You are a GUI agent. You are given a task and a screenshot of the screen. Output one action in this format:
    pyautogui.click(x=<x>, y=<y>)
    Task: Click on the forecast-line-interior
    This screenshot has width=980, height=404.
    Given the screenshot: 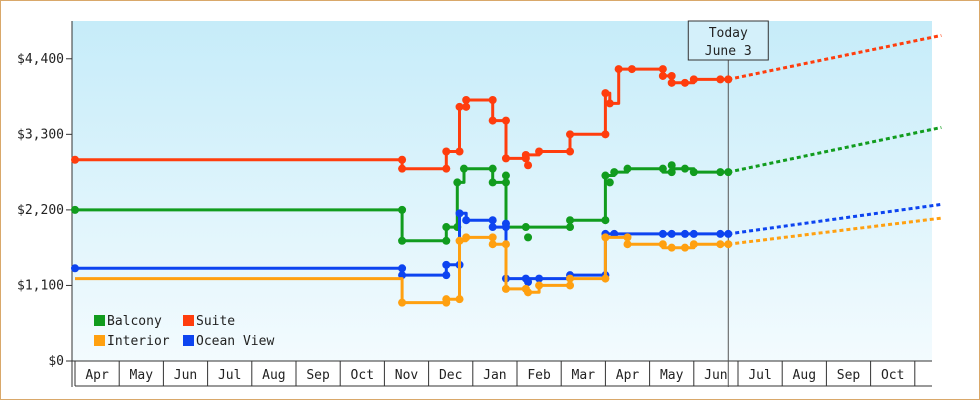 What is the action you would take?
    pyautogui.click(x=835, y=231)
    